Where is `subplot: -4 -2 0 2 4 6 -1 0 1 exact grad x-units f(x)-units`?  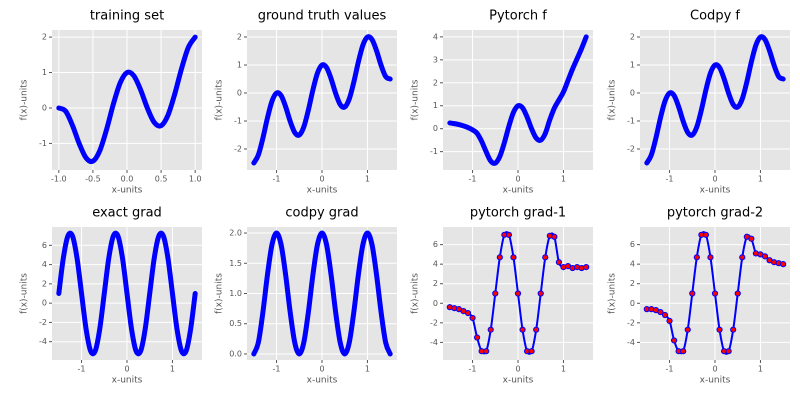
subplot: -4 -2 0 2 4 6 -1 0 1 exact grad x-units f(x)-units is located at coordinates (111, 296).